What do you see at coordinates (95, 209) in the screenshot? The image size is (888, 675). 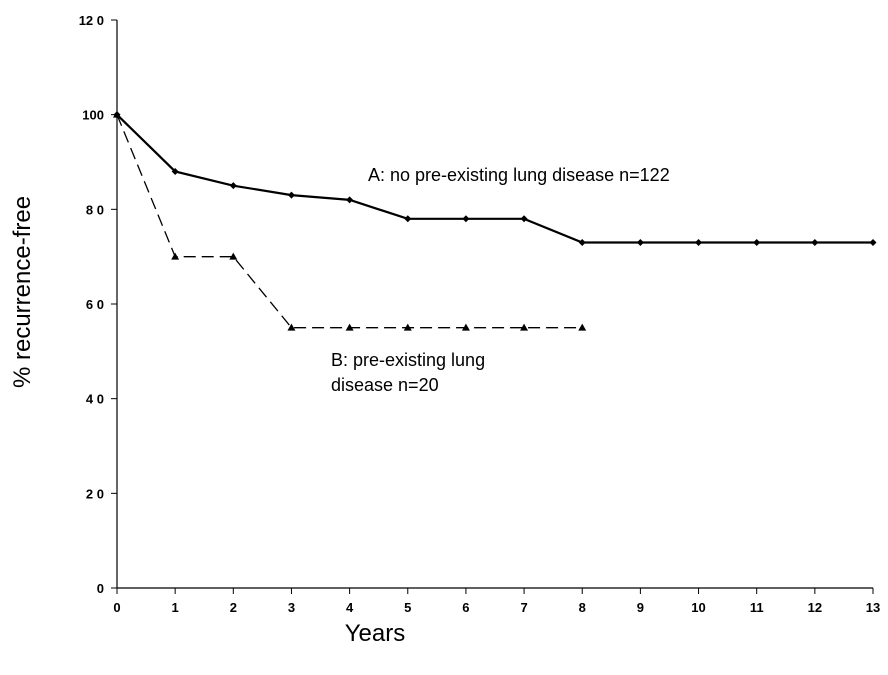 I see `y-tick-label: 8 0` at bounding box center [95, 209].